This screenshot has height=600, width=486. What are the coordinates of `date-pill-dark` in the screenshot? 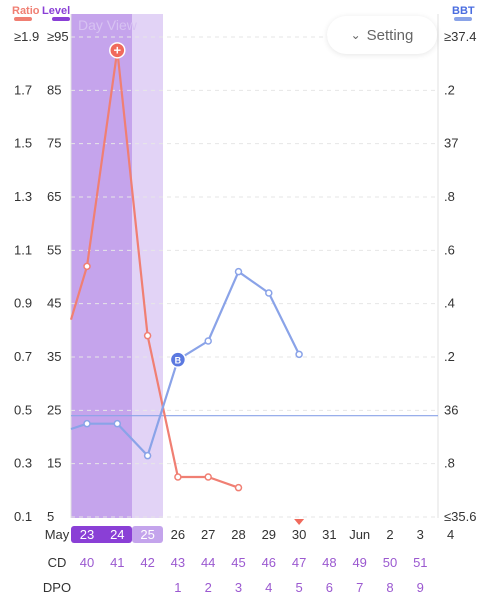 It's located at (101, 534).